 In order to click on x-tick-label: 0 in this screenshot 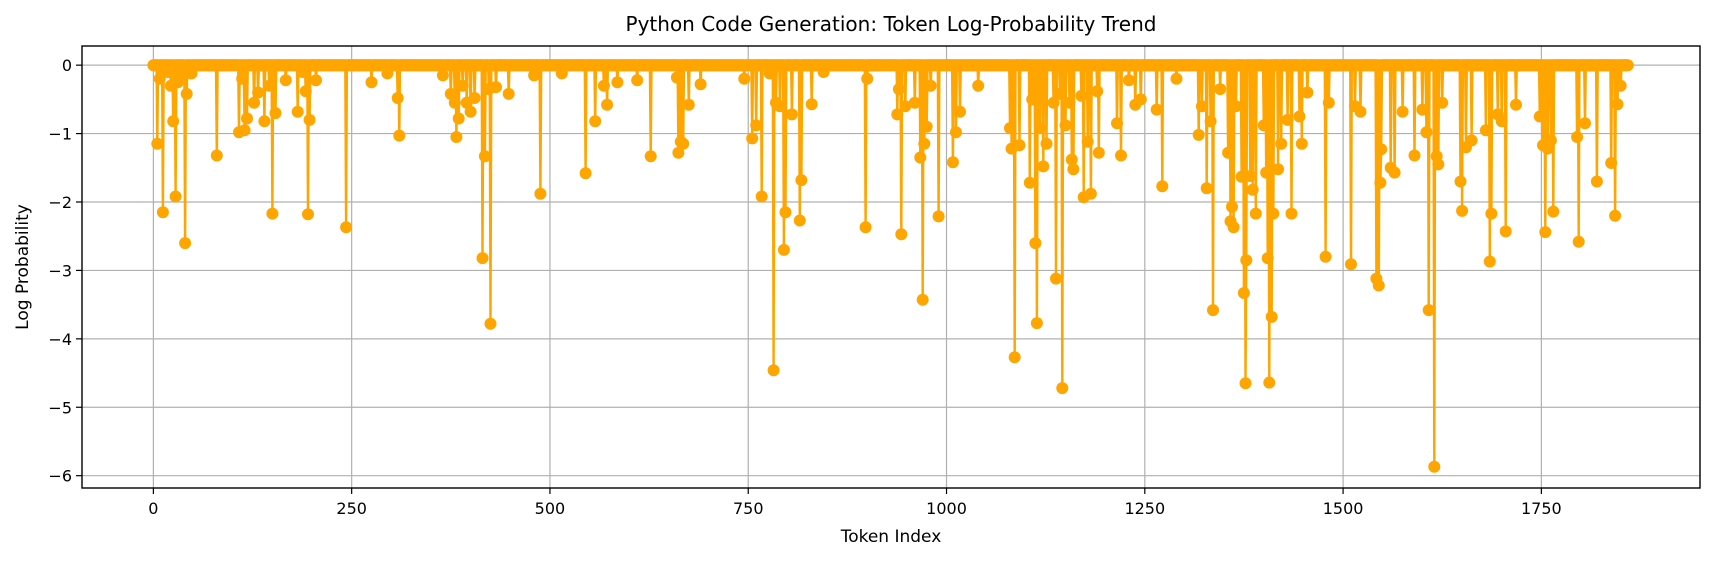, I will do `click(153, 508)`.